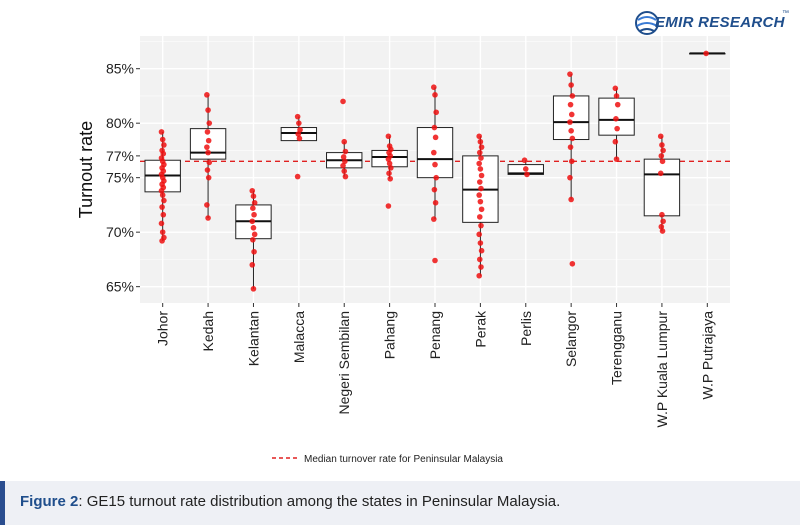 The image size is (800, 525). I want to click on x-tick-label: Perlis, so click(526, 328).